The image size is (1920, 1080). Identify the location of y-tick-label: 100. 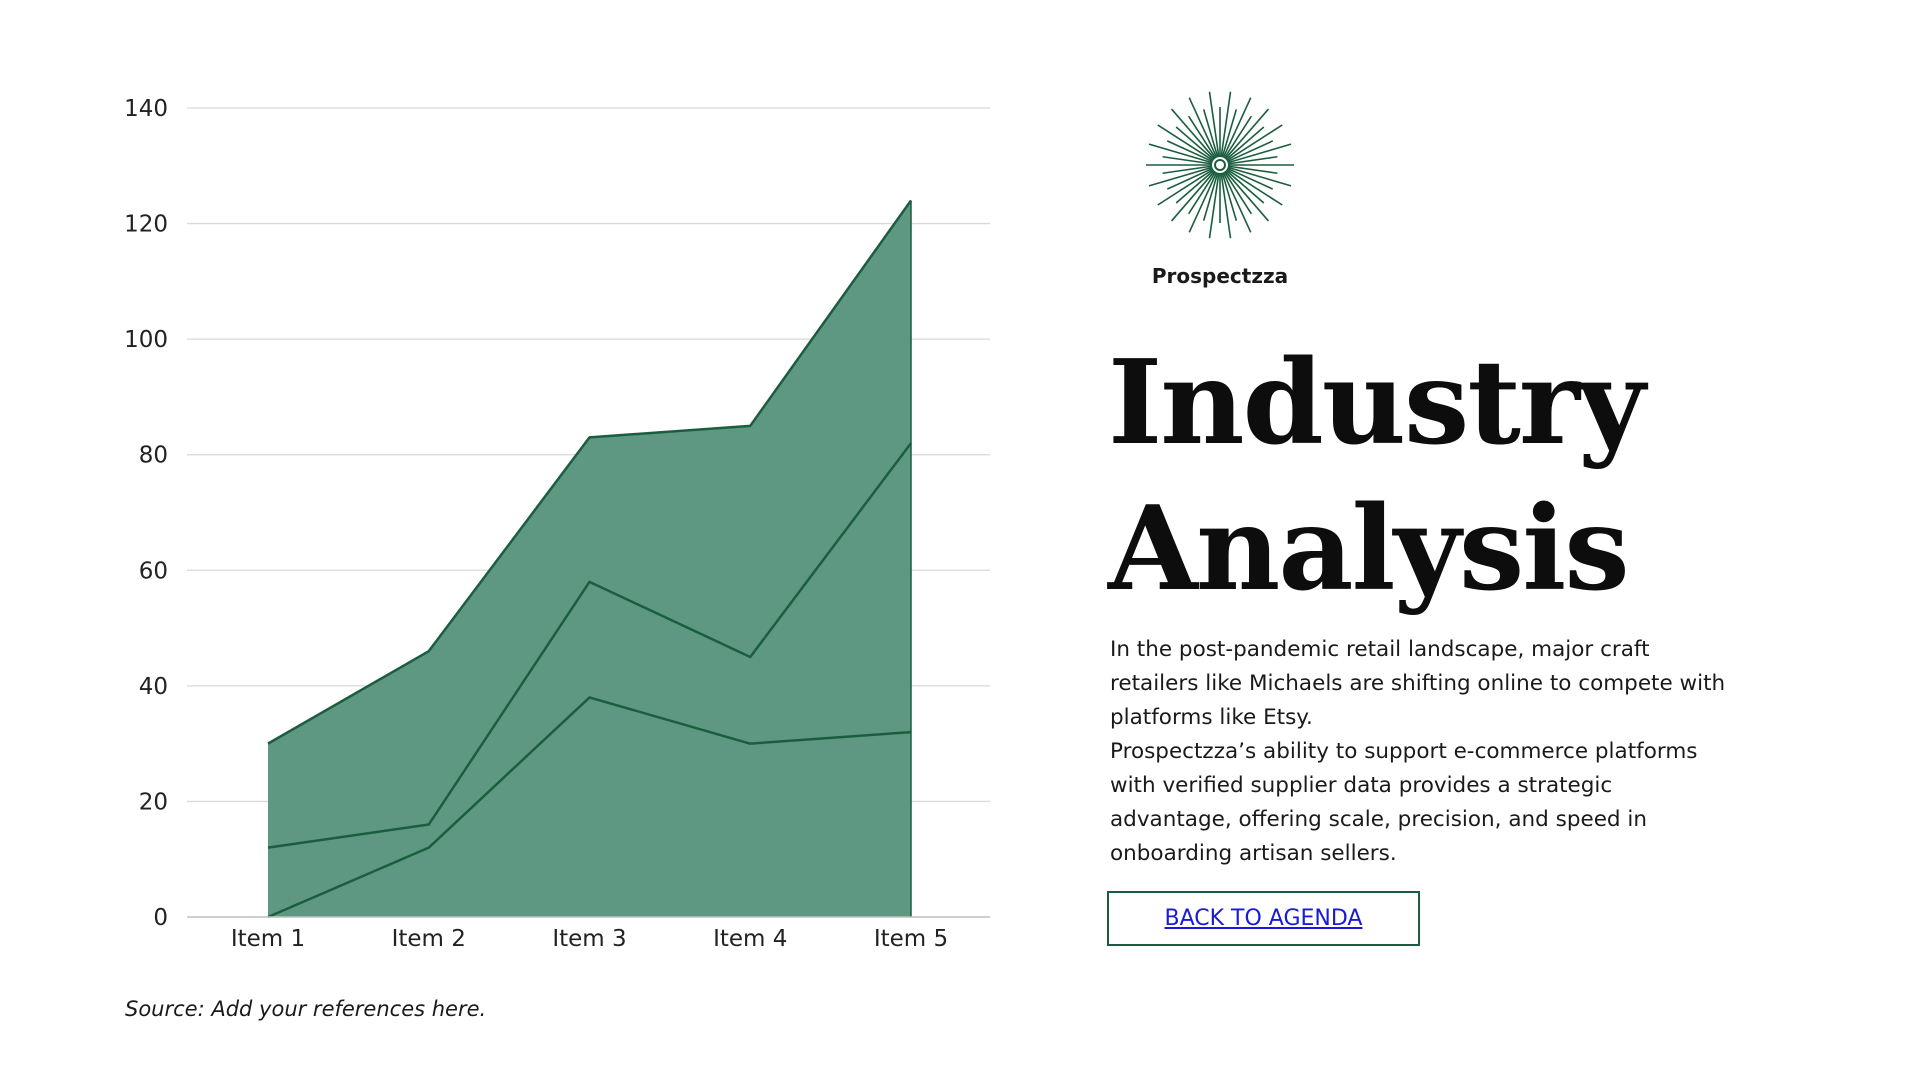
(146, 340).